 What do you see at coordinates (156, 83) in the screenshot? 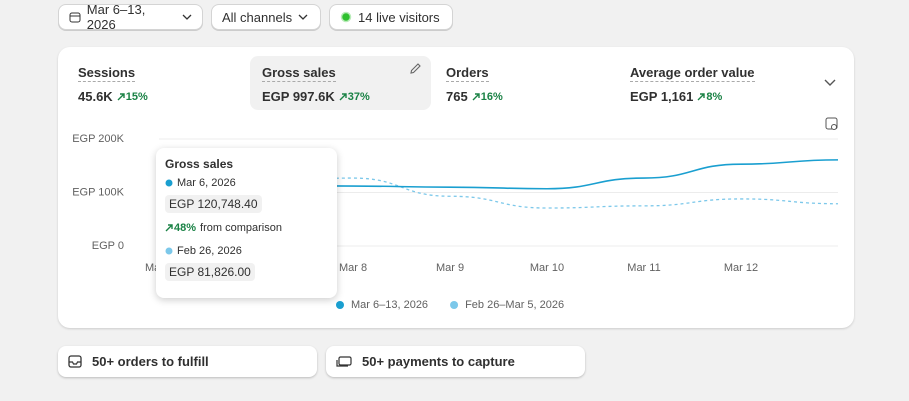
I see `metric-tile: Sessions 45.6K 15%` at bounding box center [156, 83].